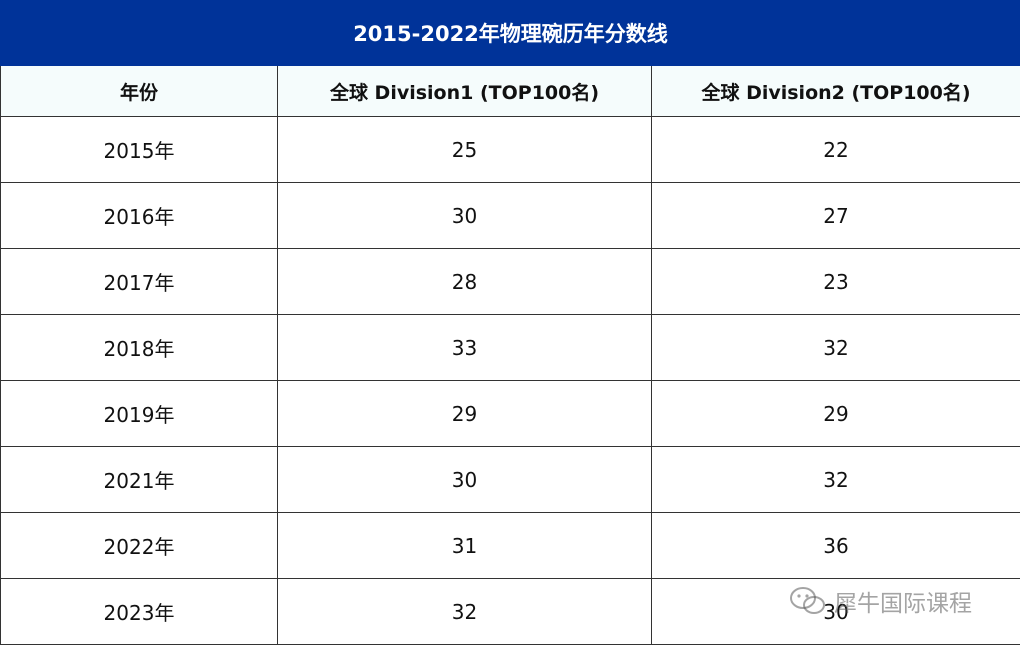 The width and height of the screenshot is (1020, 645). I want to click on division1-cell: 31, so click(464, 545).